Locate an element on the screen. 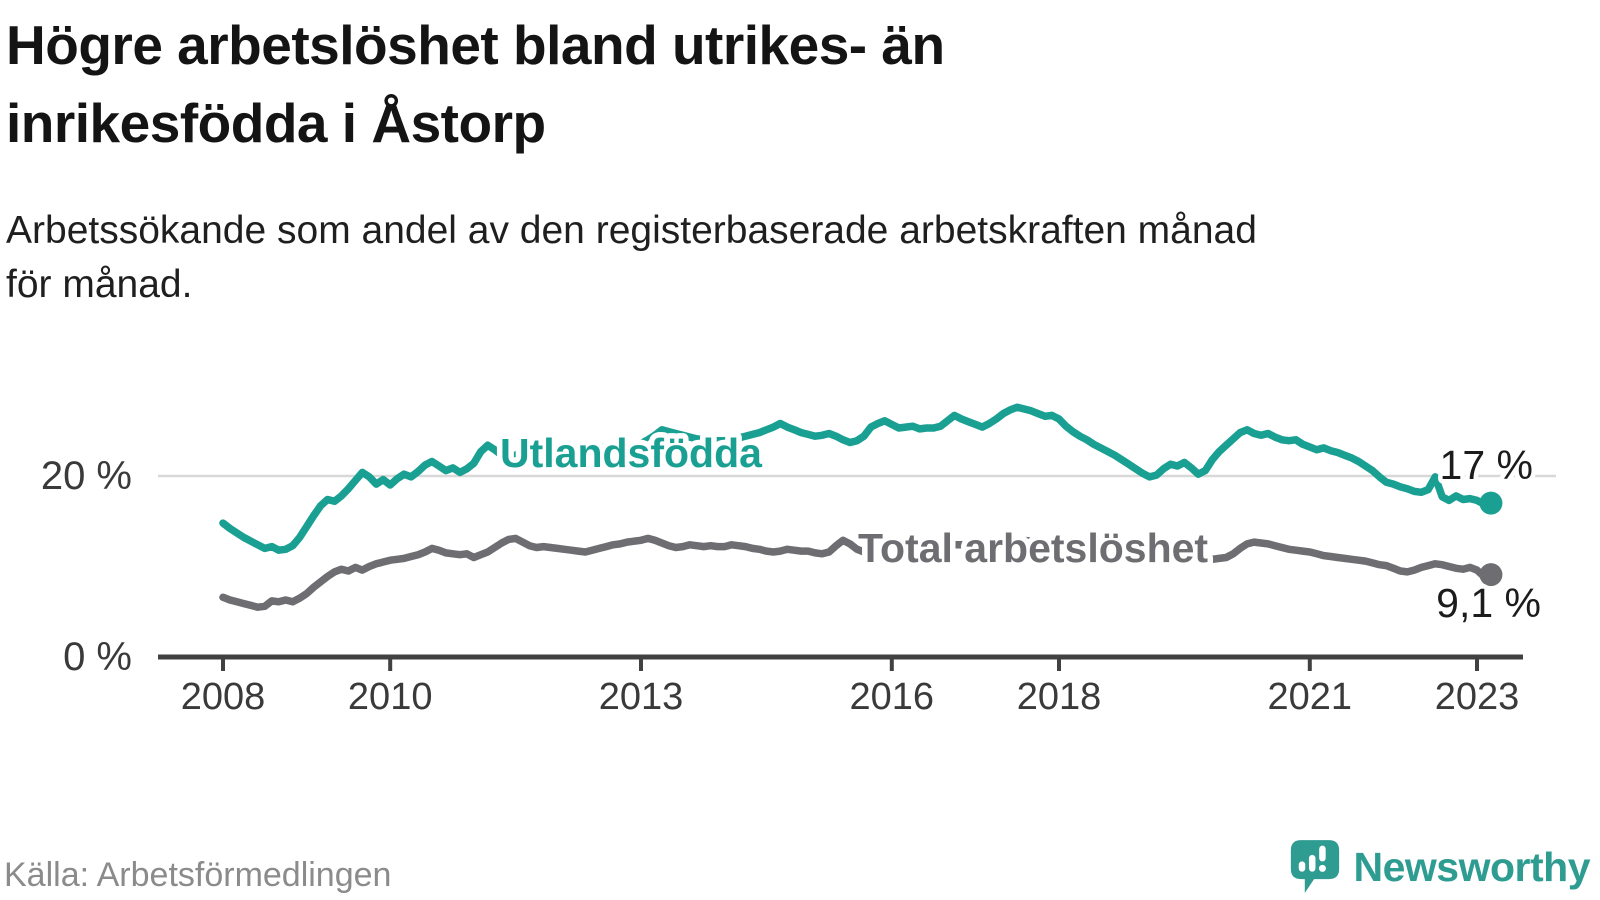 Image resolution: width=1600 pixels, height=900 pixels. x-axis-tick-label: 2010 is located at coordinates (390, 697).